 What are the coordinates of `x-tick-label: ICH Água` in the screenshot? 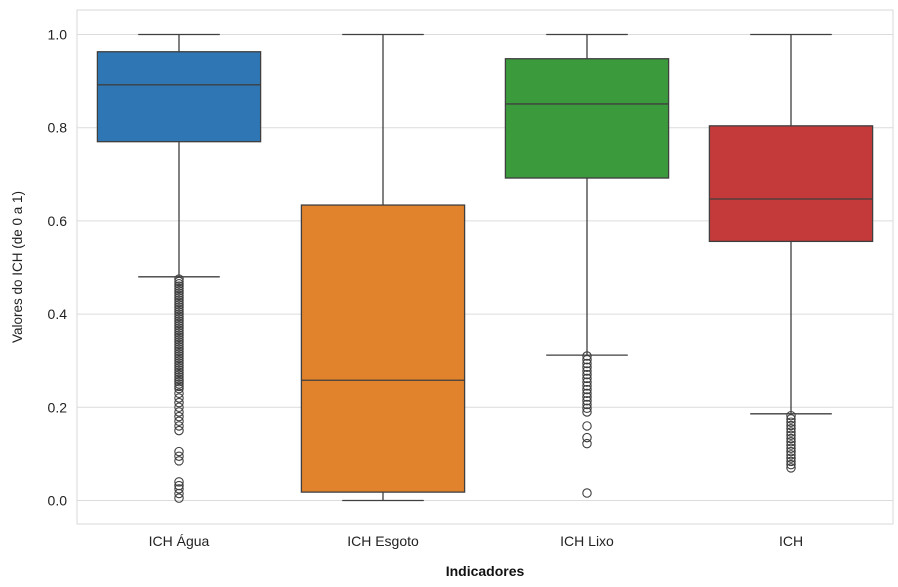 It's located at (179, 541).